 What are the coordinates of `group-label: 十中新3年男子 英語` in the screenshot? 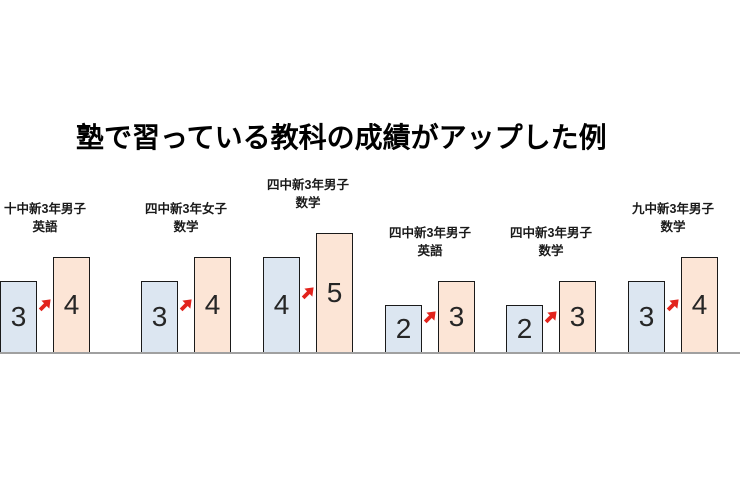 It's located at (52, 218).